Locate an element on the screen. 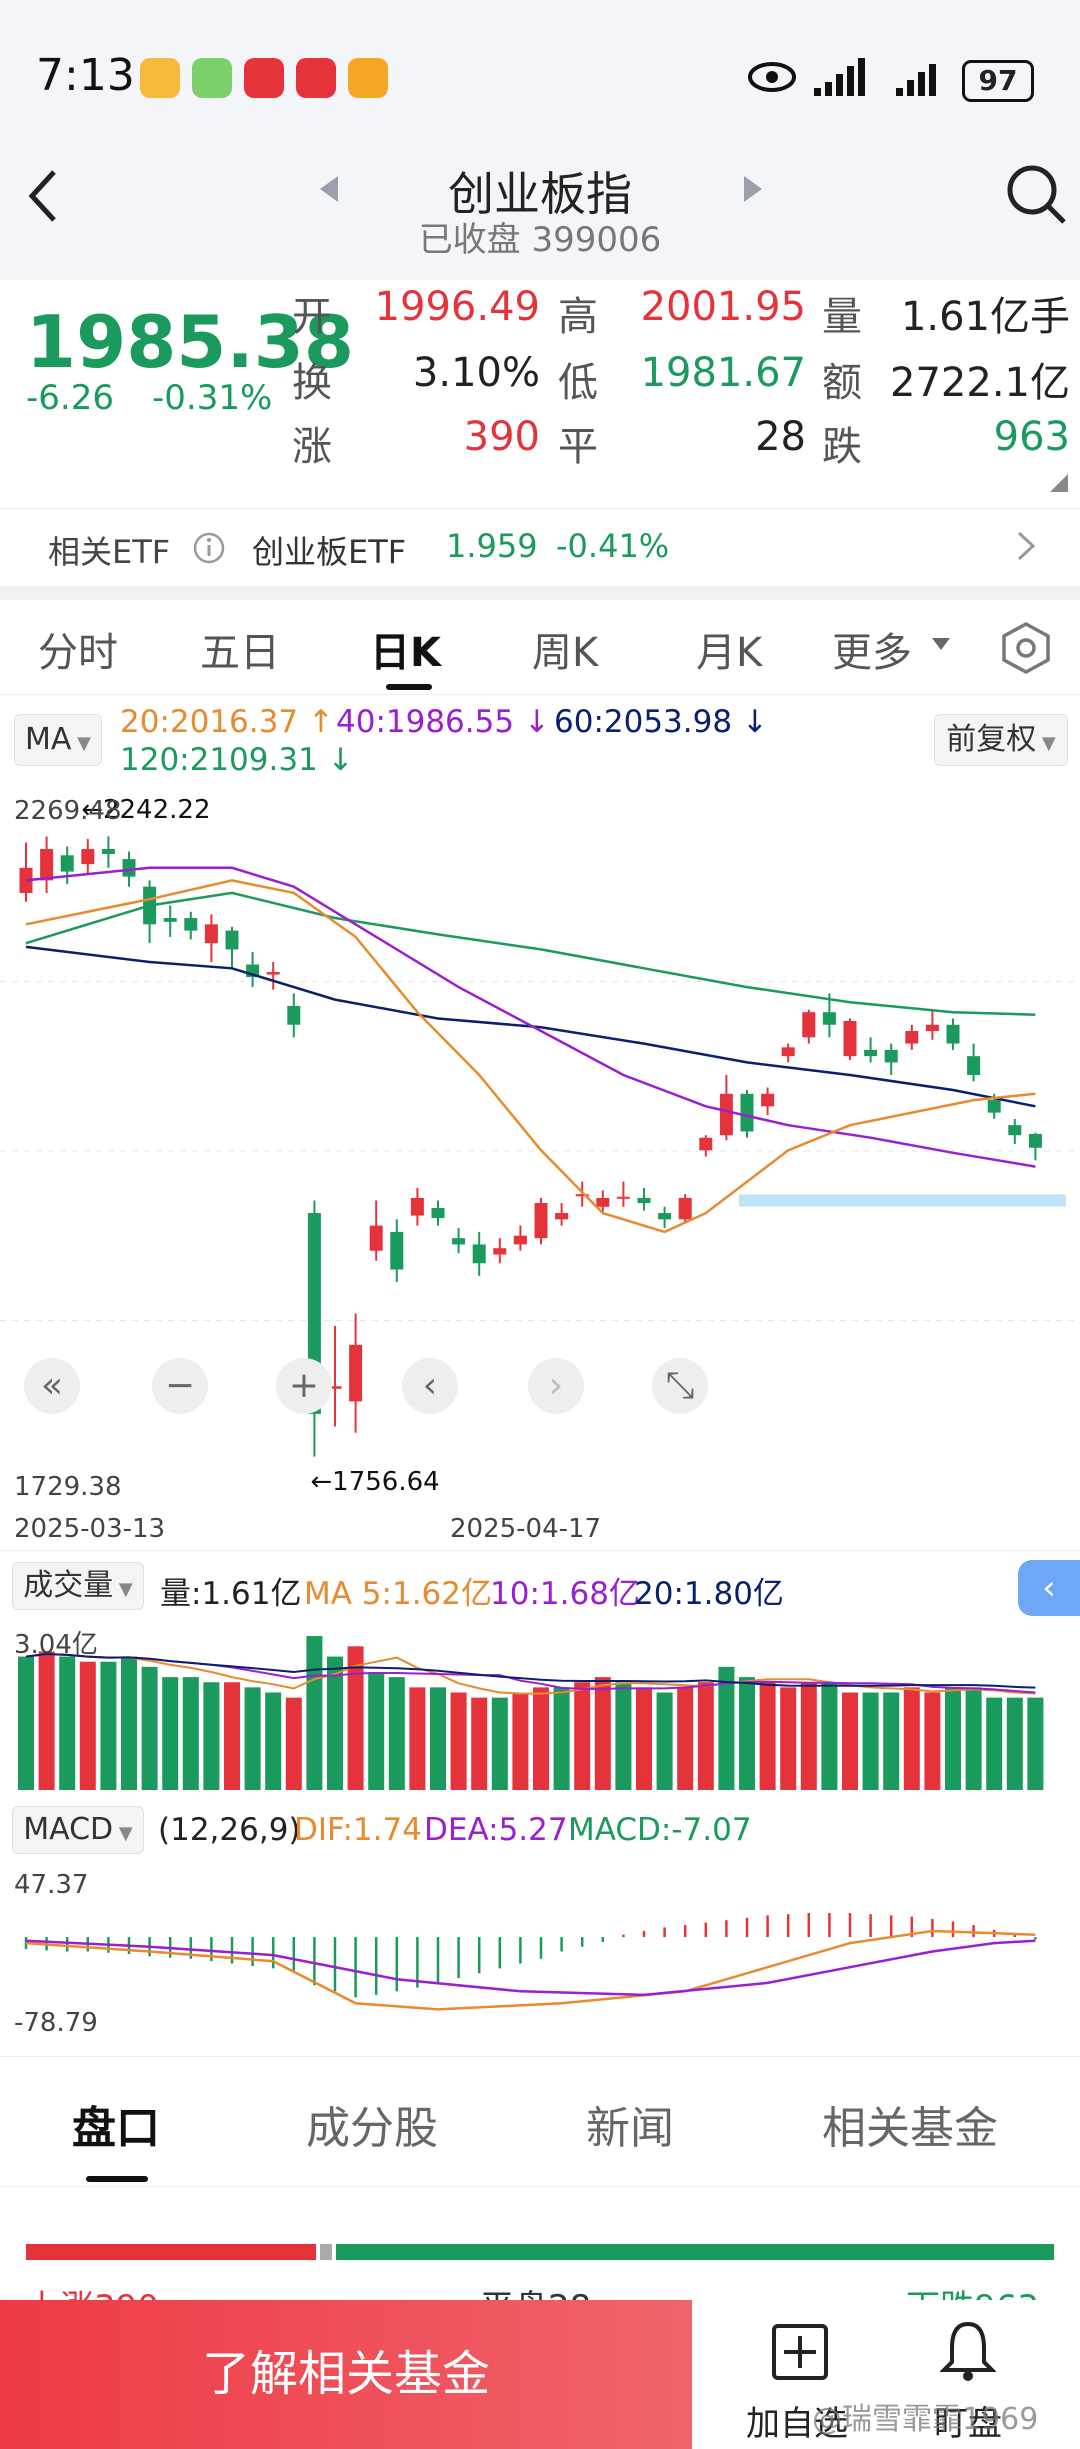  period-tab: 日K is located at coordinates (405, 653).